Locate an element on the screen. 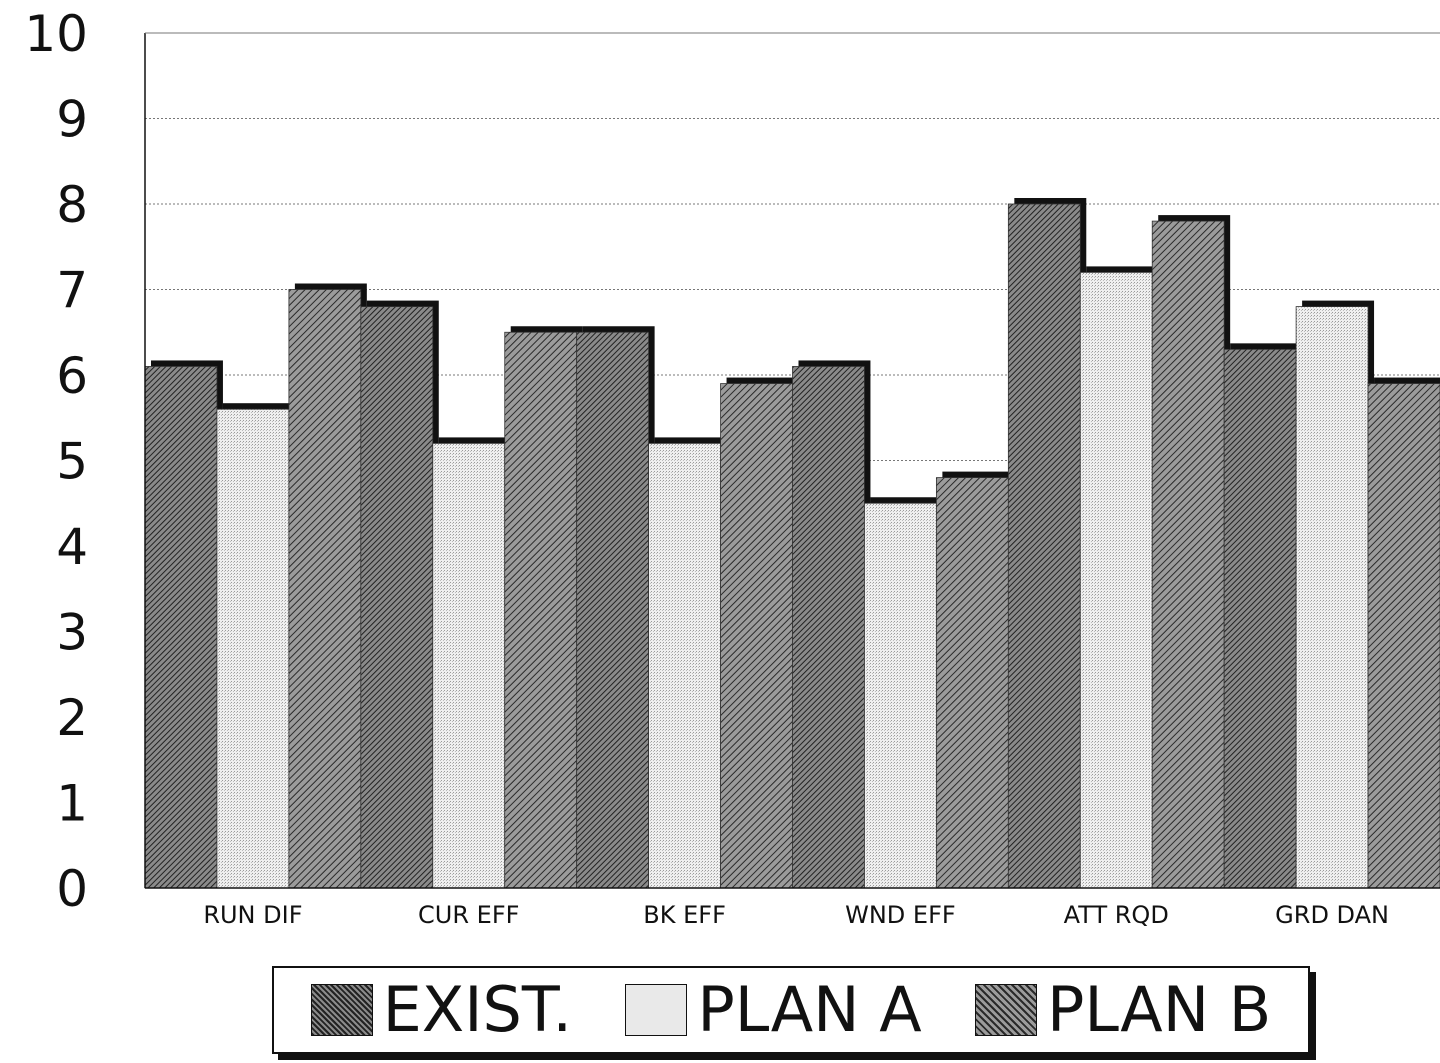 The height and width of the screenshot is (1063, 1440). x-tick-label: GRD DAN is located at coordinates (1332, 915).